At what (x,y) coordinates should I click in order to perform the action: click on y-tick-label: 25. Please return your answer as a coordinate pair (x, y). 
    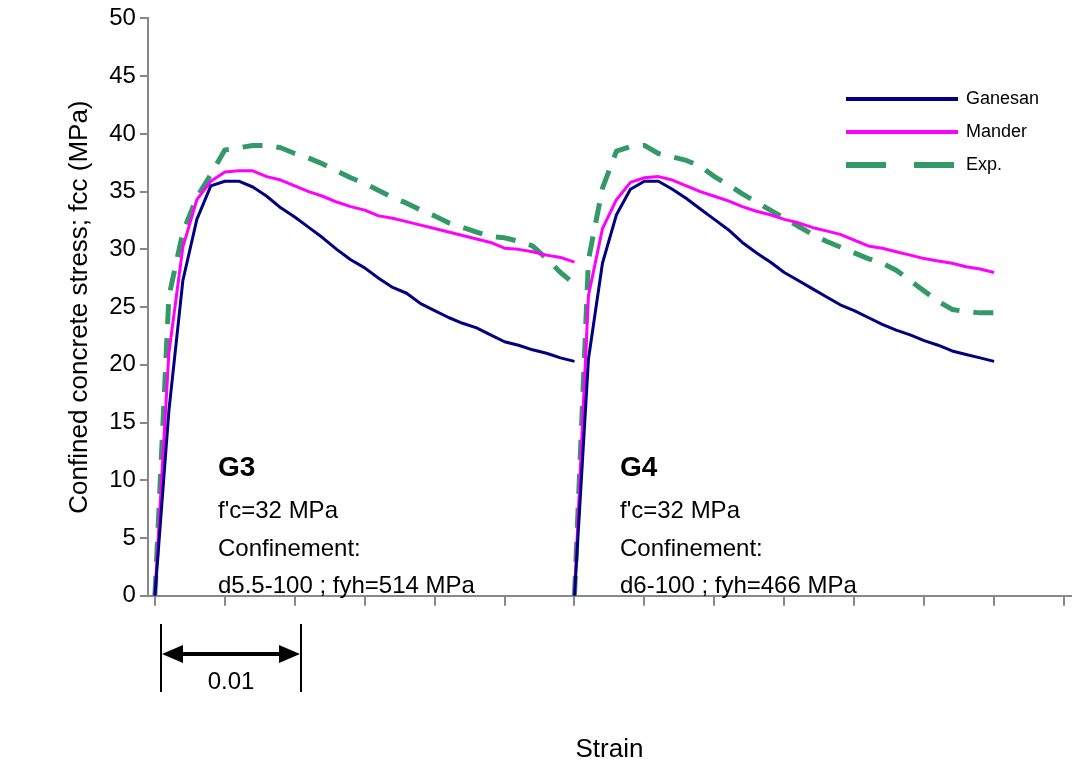
    Looking at the image, I should click on (122, 305).